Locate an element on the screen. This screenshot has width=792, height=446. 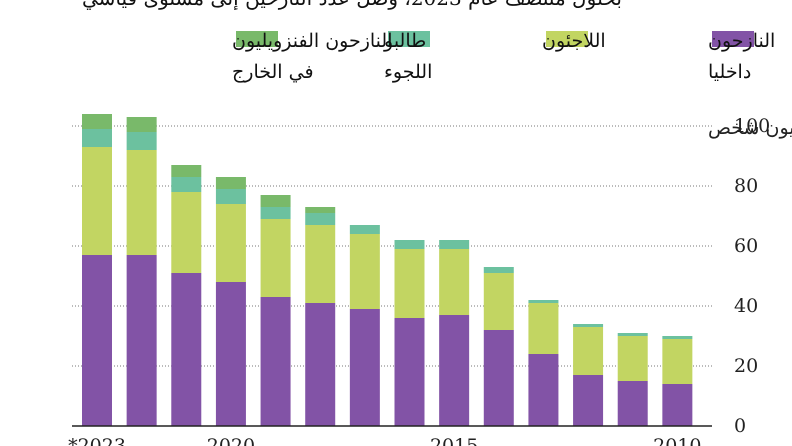
y-tick-label: 40 is located at coordinates (746, 306).